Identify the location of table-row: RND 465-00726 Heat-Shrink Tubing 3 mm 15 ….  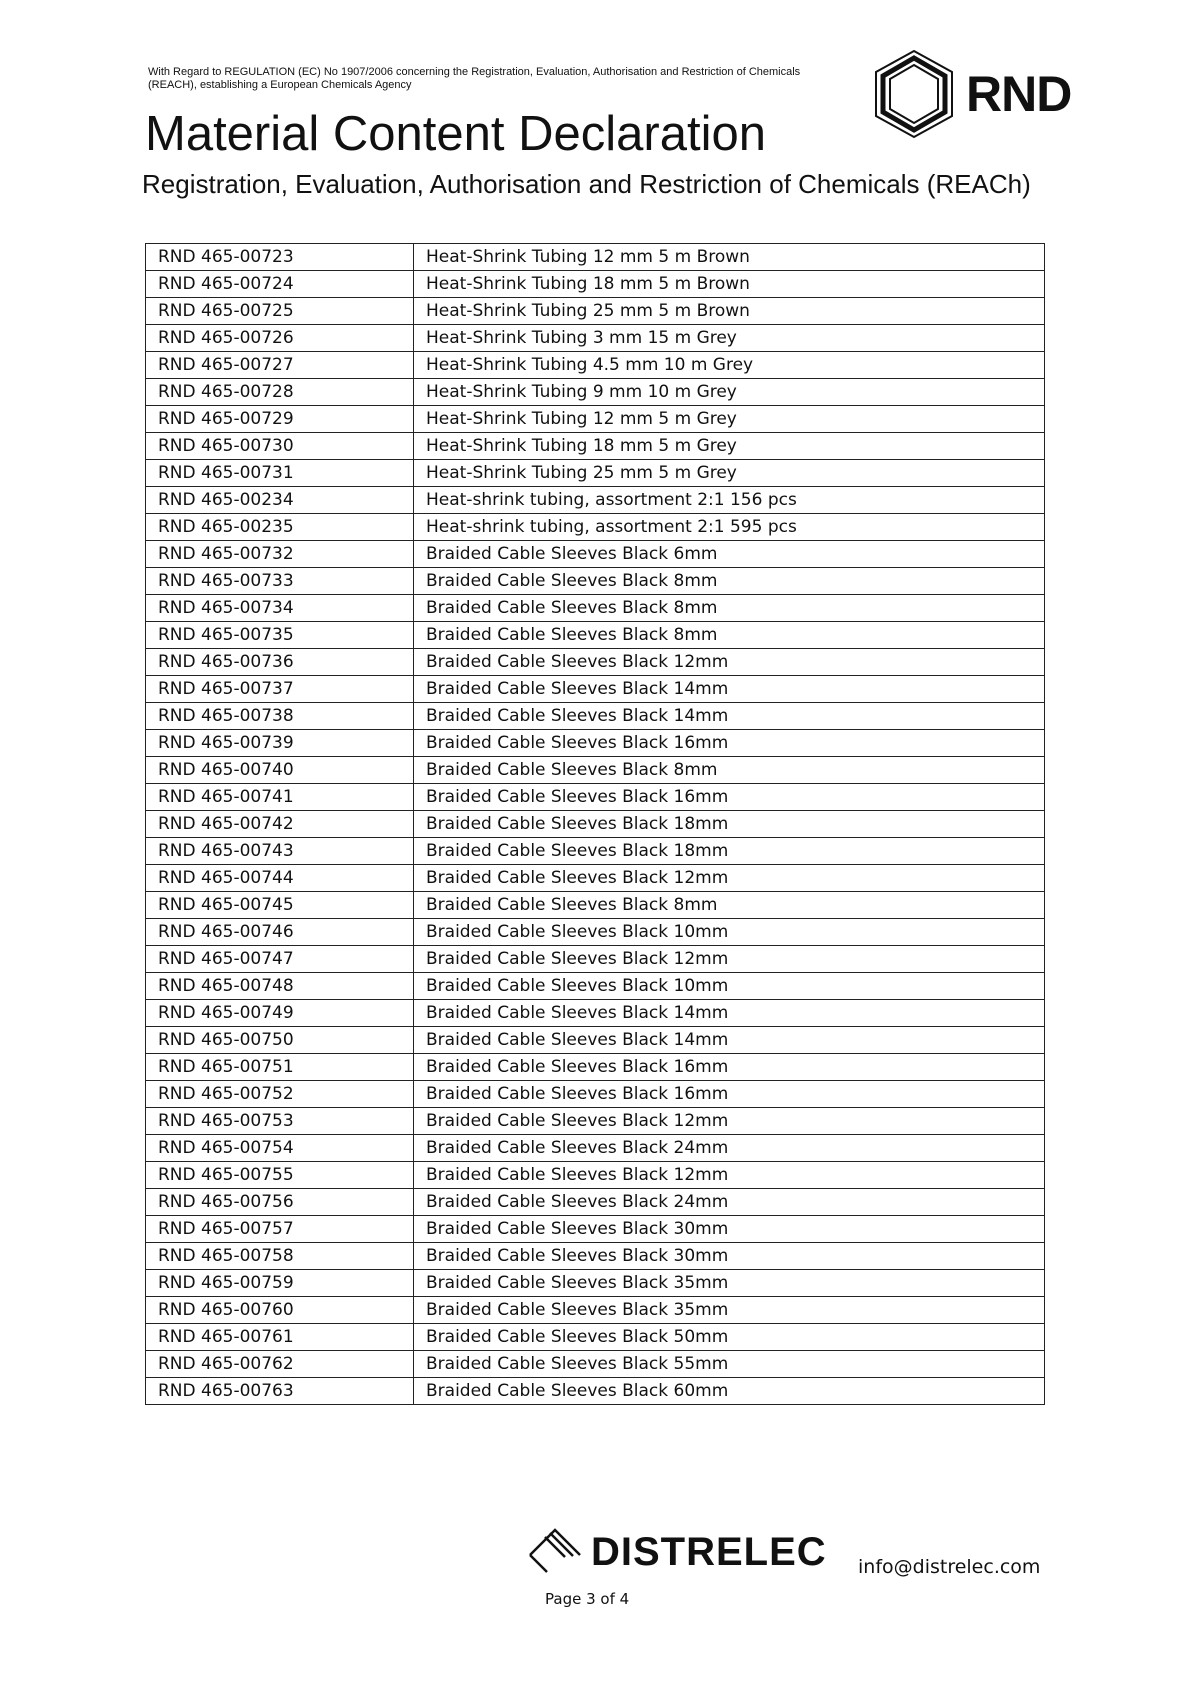
(595, 338).